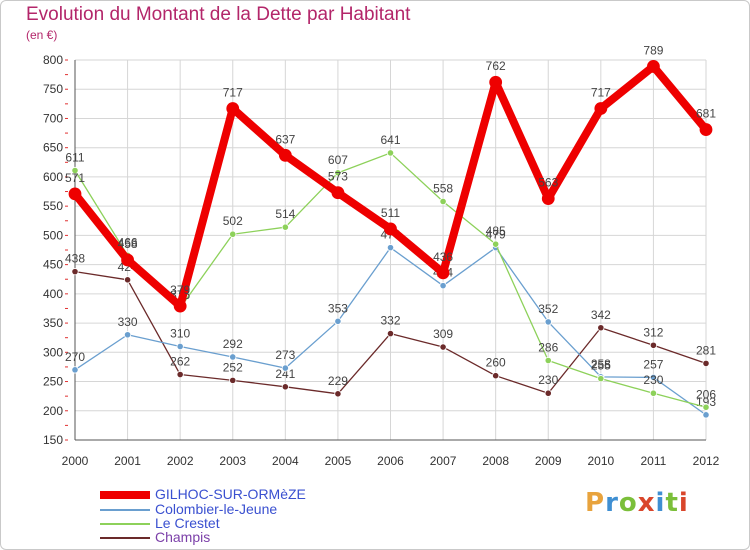 The width and height of the screenshot is (750, 550). What do you see at coordinates (496, 363) in the screenshot?
I see `data-label: 260` at bounding box center [496, 363].